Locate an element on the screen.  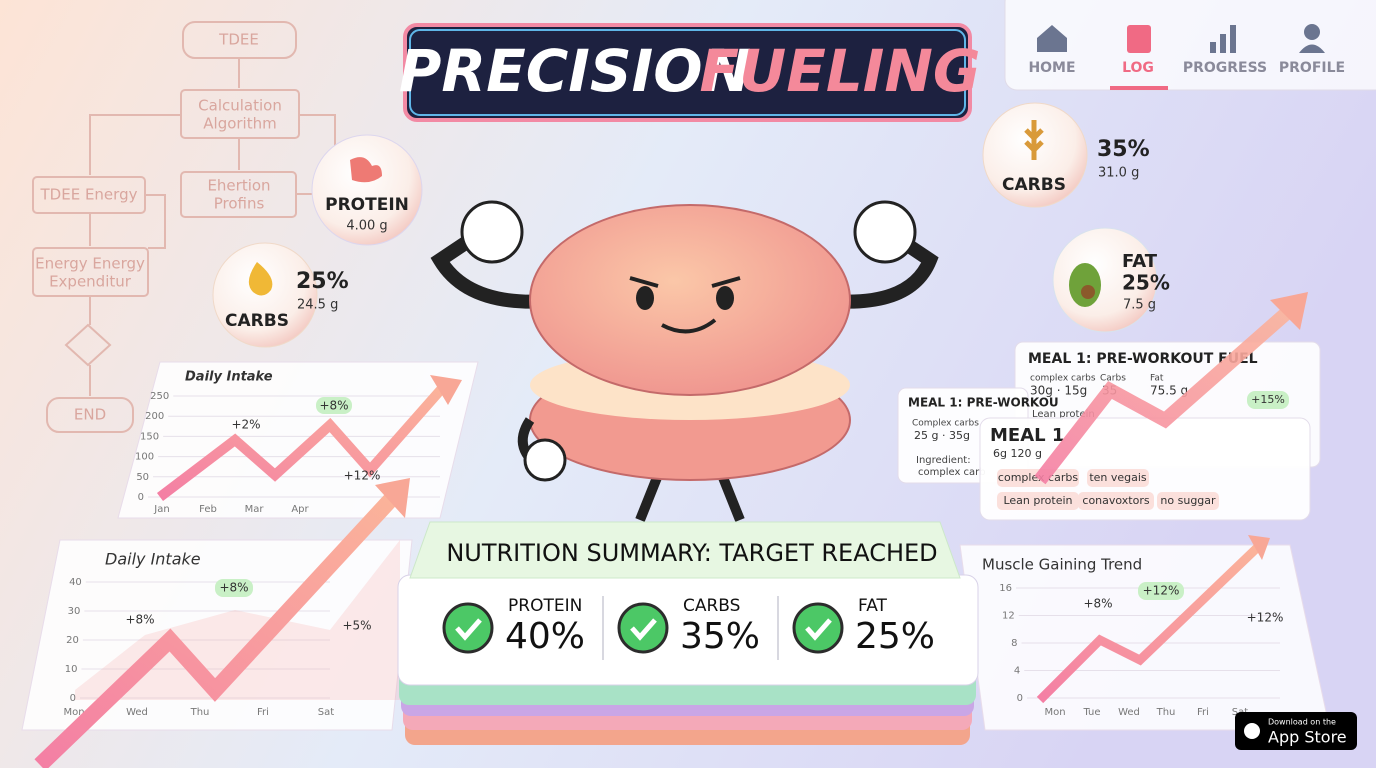
badge-line: Download on the is located at coordinates (1302, 722).